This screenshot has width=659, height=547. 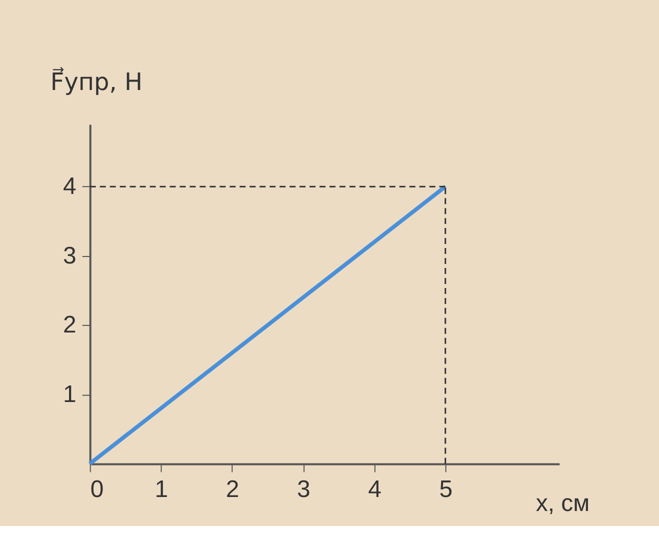 What do you see at coordinates (233, 490) in the screenshot?
I see `x-tick-label: 2` at bounding box center [233, 490].